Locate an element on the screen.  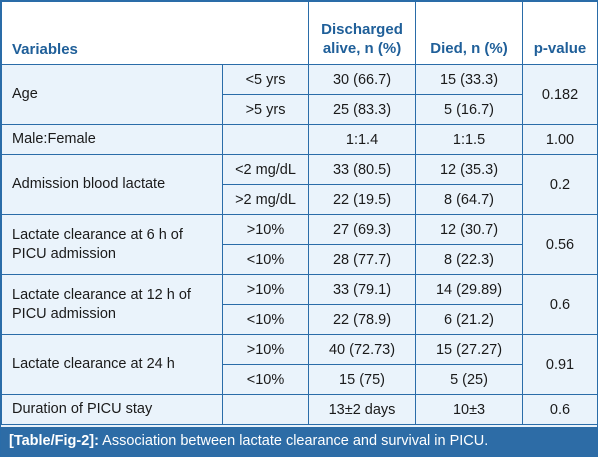
cell-pvalue: 0.2 is located at coordinates (560, 184).